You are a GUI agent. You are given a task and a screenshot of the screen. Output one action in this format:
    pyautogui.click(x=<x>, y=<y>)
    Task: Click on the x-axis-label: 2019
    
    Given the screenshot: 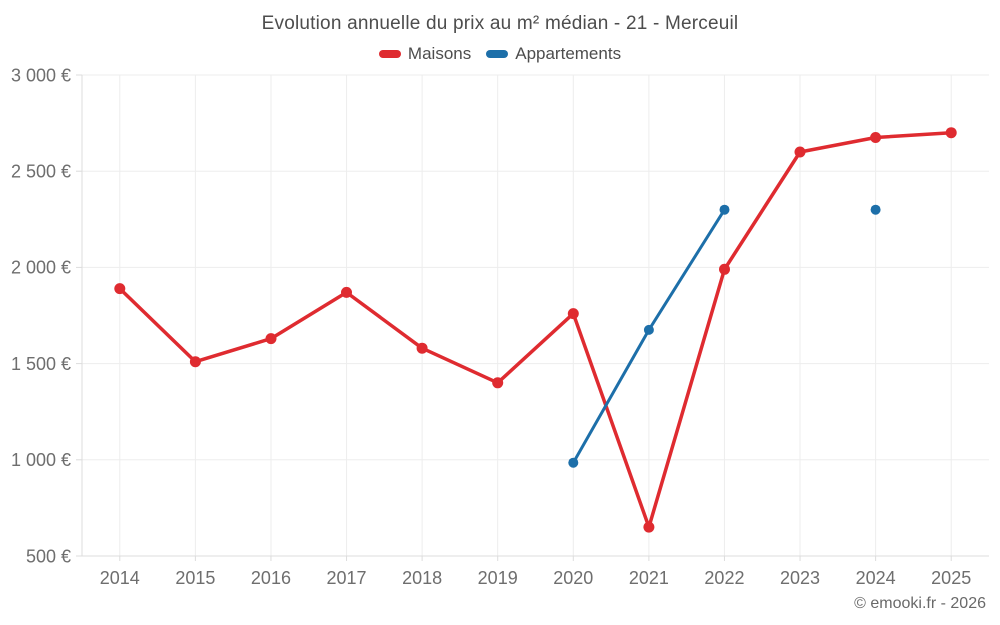 What is the action you would take?
    pyautogui.click(x=498, y=578)
    